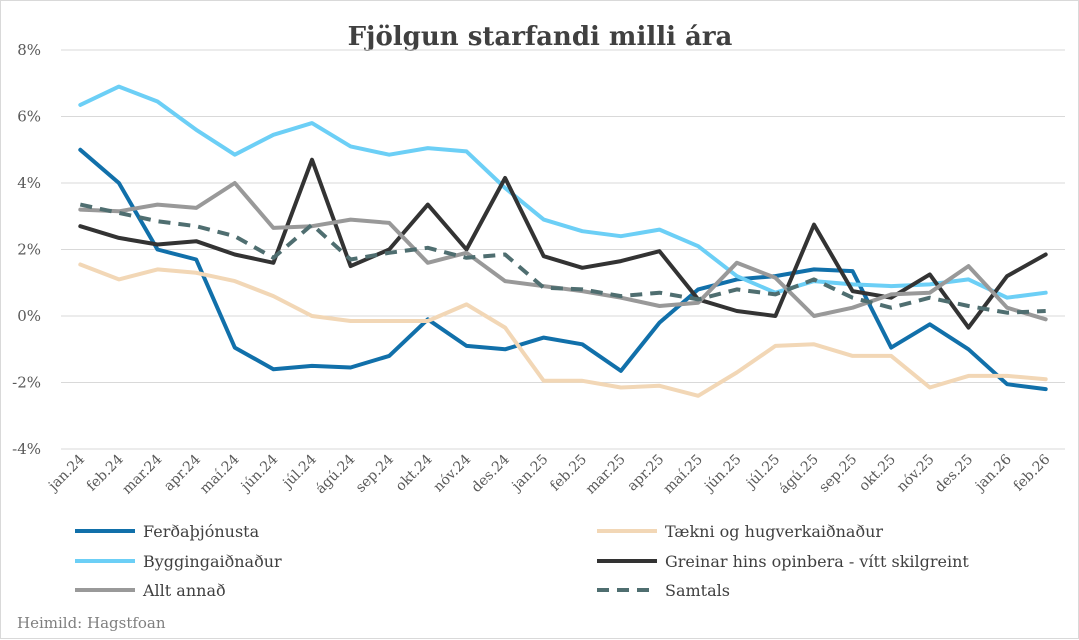 This screenshot has height=640, width=1079. Describe the element at coordinates (491, 473) in the screenshot. I see `x-tick-label: des.24` at that location.